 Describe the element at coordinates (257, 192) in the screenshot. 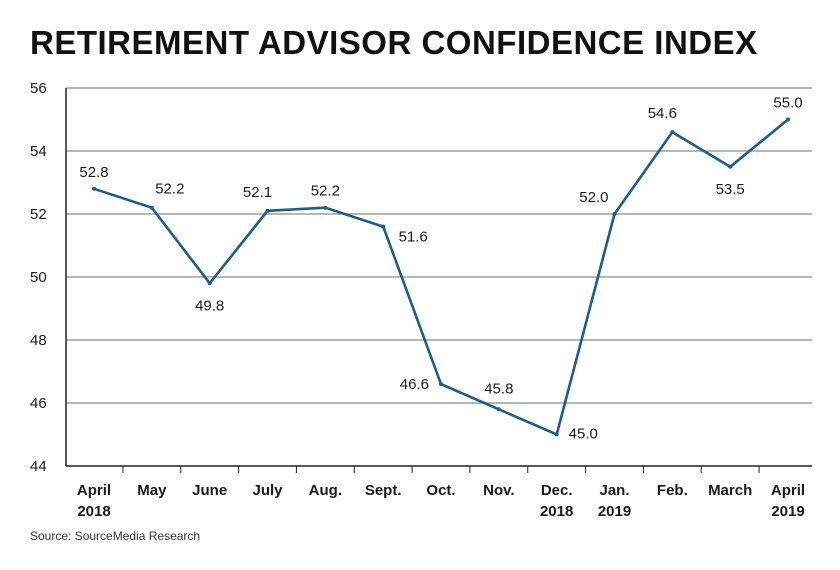

I see `data-label: 52.1` at that location.